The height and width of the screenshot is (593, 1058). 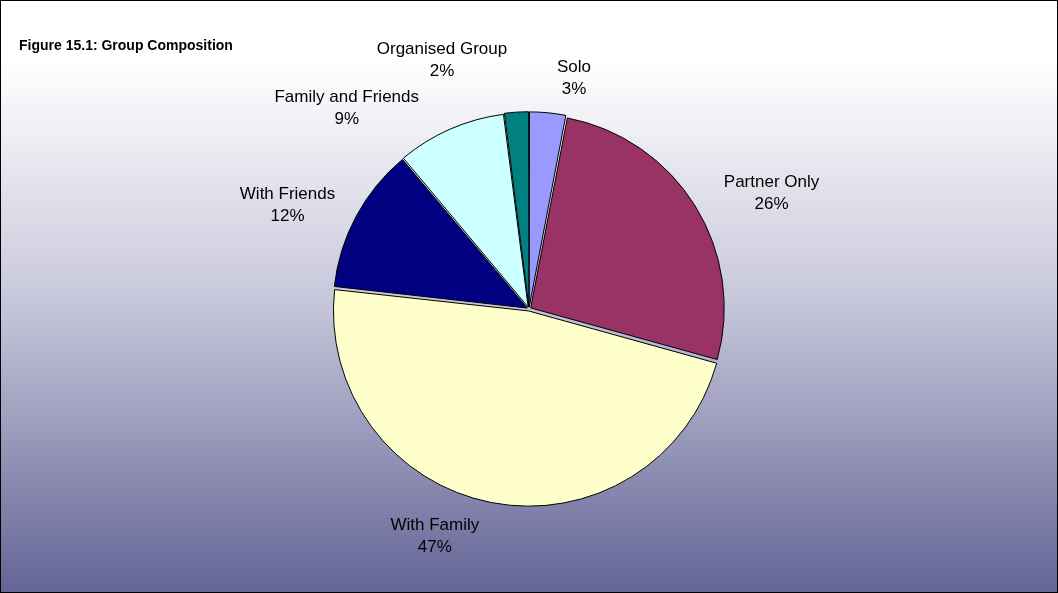 I want to click on data-label: 26%, so click(x=771, y=203).